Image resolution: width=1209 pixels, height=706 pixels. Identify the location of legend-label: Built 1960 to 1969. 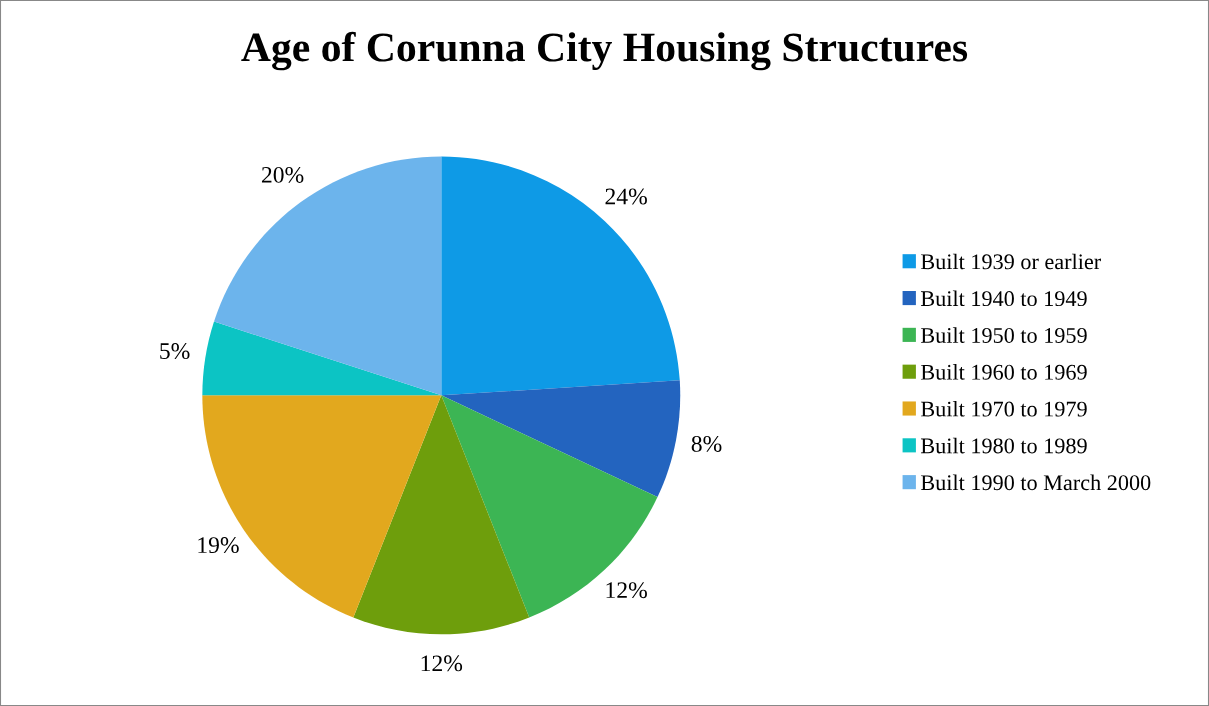
(1003, 372).